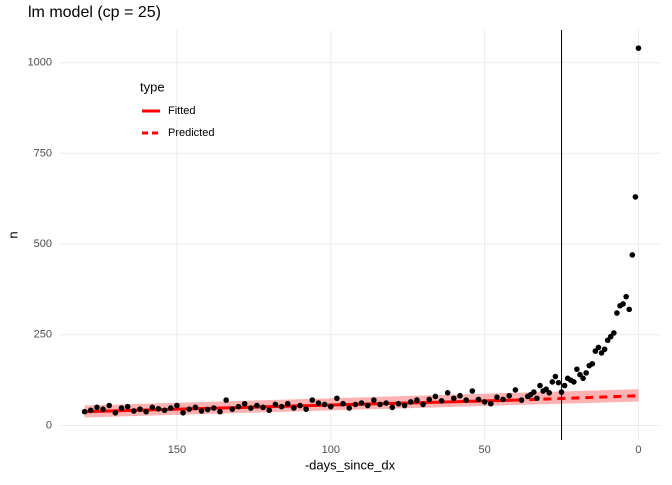  I want to click on legend-title: type, so click(152, 86).